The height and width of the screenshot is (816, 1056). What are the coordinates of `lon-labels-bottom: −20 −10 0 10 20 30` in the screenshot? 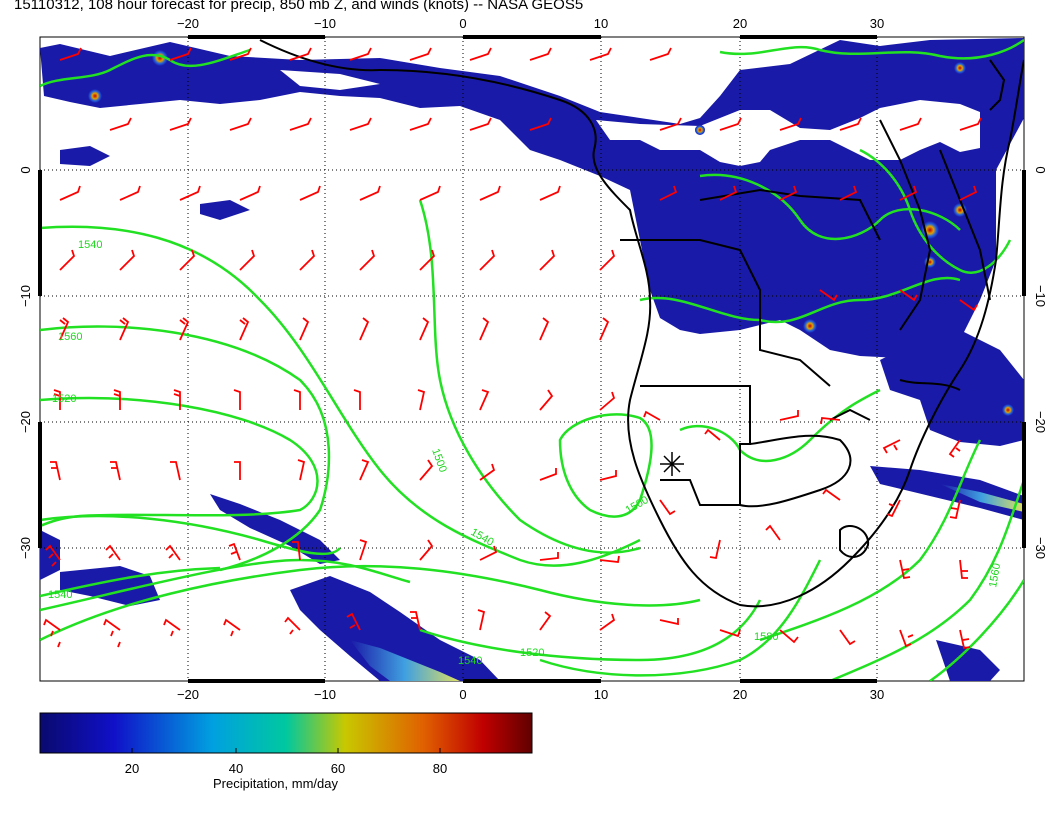 It's located at (530, 694).